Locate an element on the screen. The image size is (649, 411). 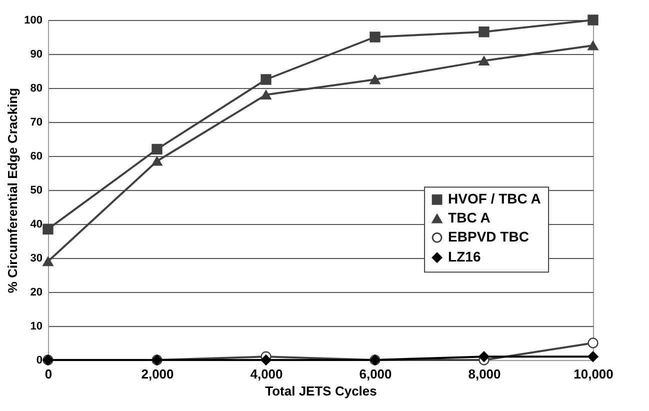
y-tick-label: 0 is located at coordinates (39, 360).